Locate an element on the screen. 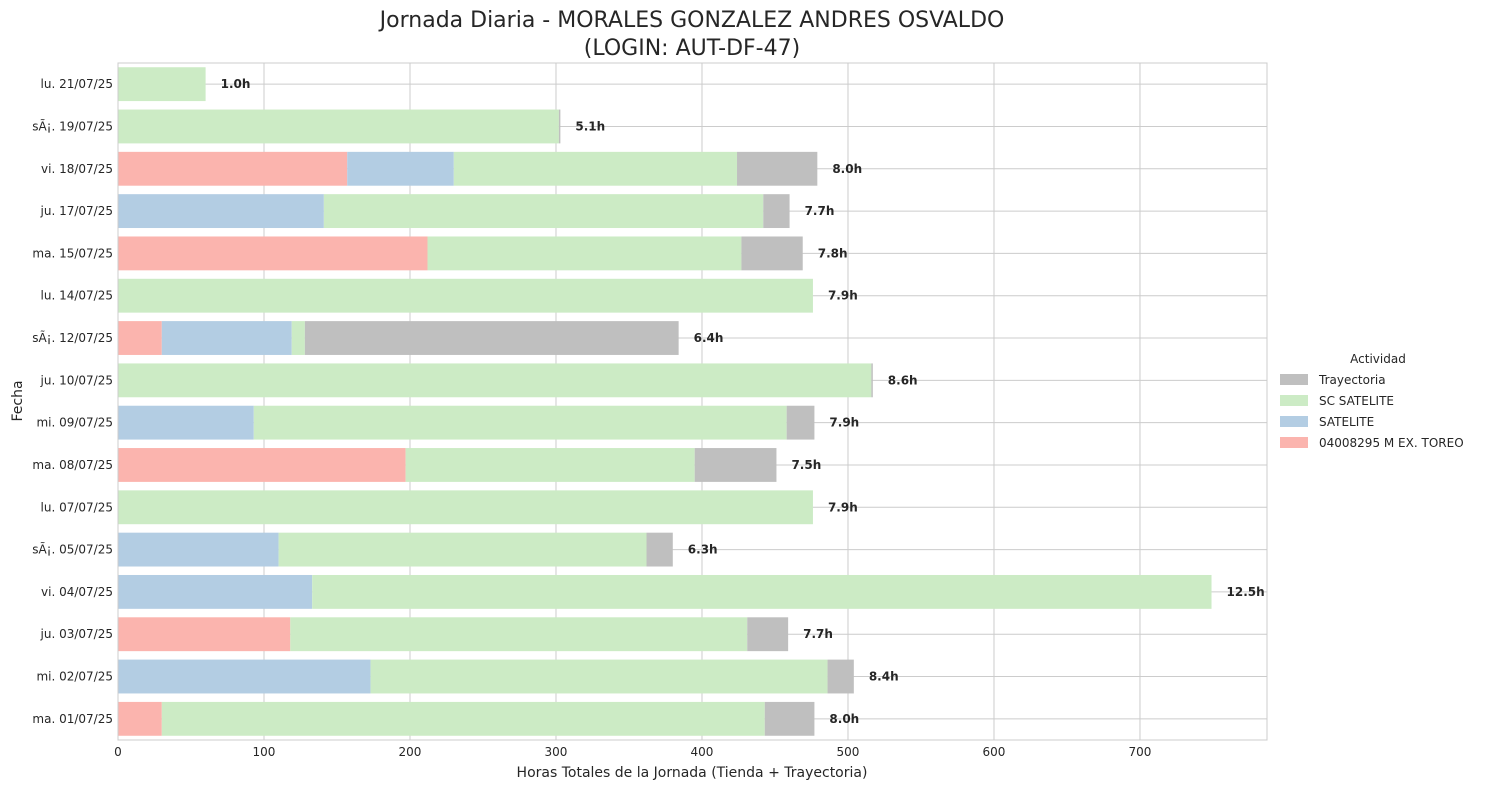 This screenshot has height=790, width=1490. y-tick-label: ju. 03/07/25 is located at coordinates (76, 634).